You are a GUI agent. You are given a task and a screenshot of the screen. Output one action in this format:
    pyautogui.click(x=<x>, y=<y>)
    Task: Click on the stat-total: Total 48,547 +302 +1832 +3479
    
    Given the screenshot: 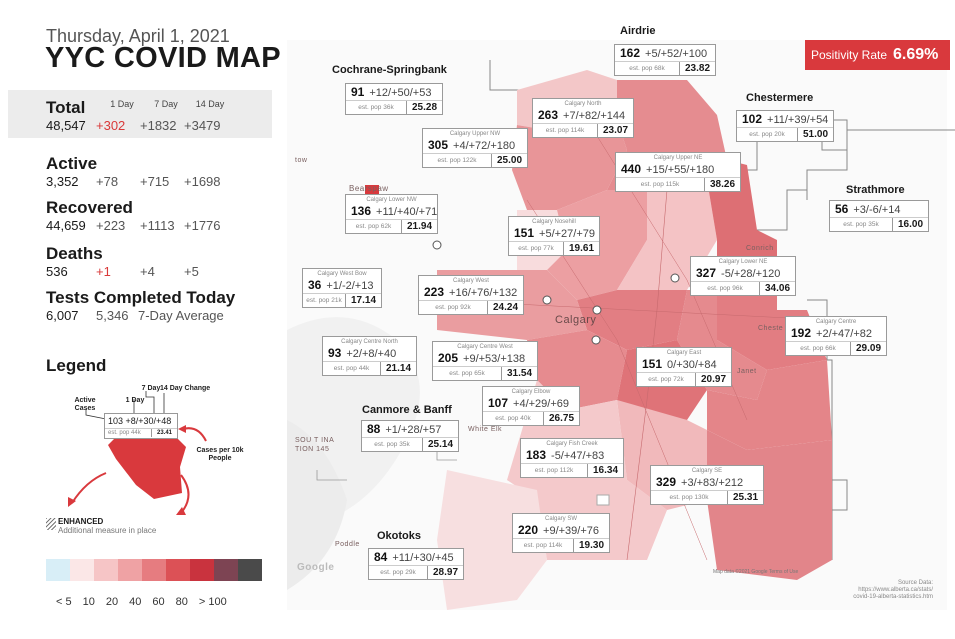 What is the action you would take?
    pyautogui.click(x=133, y=115)
    